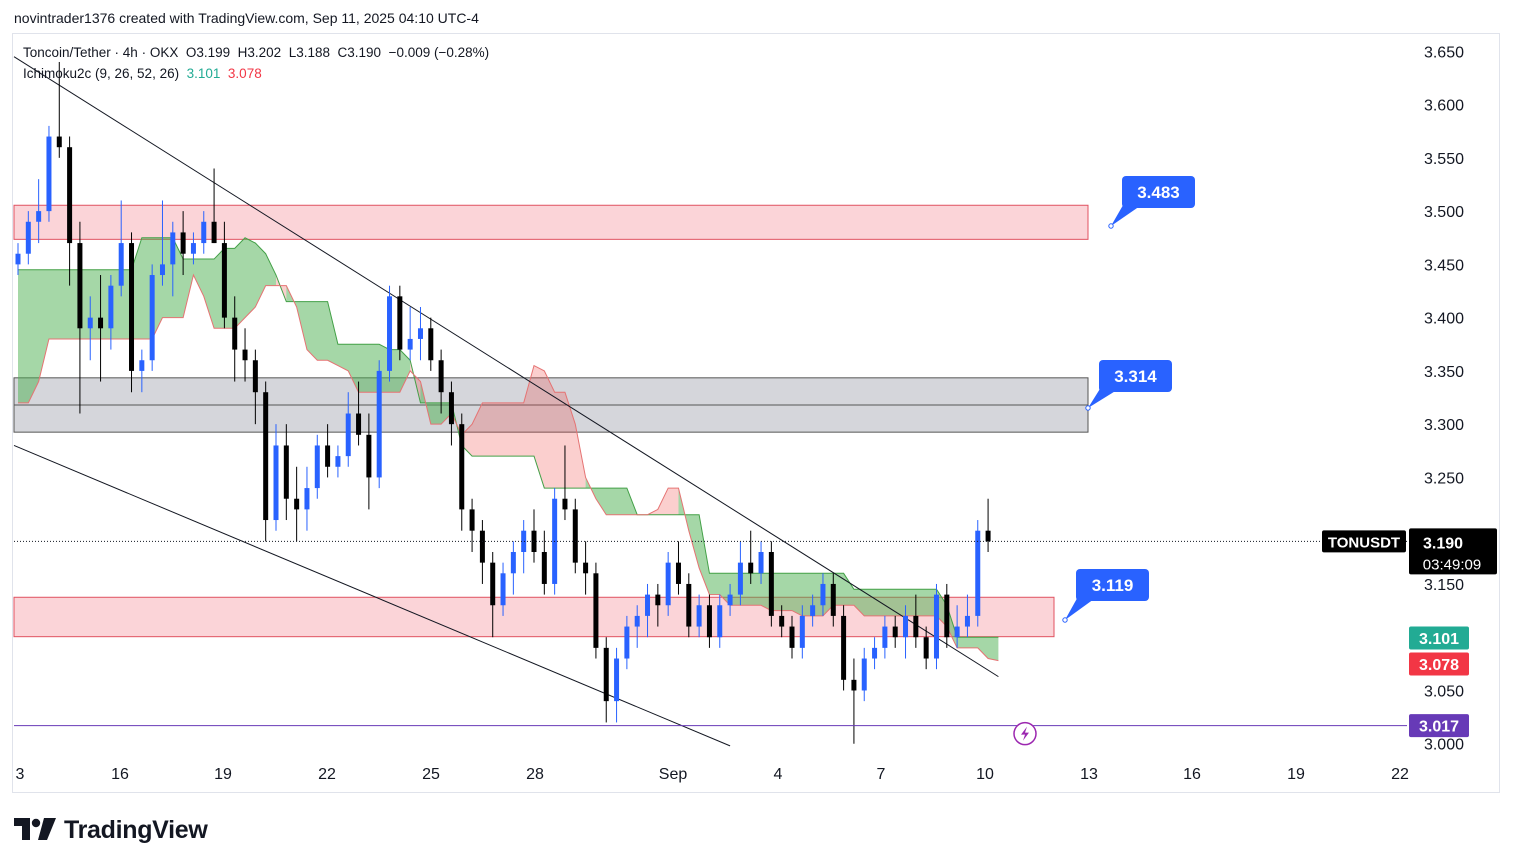  What do you see at coordinates (985, 774) in the screenshot?
I see `x-tick-label: 10` at bounding box center [985, 774].